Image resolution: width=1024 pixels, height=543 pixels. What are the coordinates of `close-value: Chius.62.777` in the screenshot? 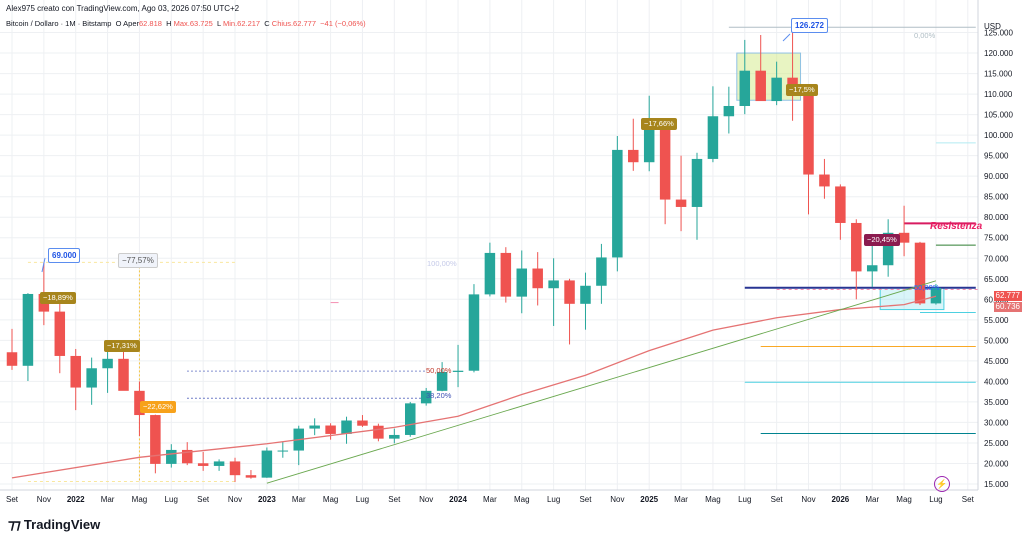 It's located at (293, 23).